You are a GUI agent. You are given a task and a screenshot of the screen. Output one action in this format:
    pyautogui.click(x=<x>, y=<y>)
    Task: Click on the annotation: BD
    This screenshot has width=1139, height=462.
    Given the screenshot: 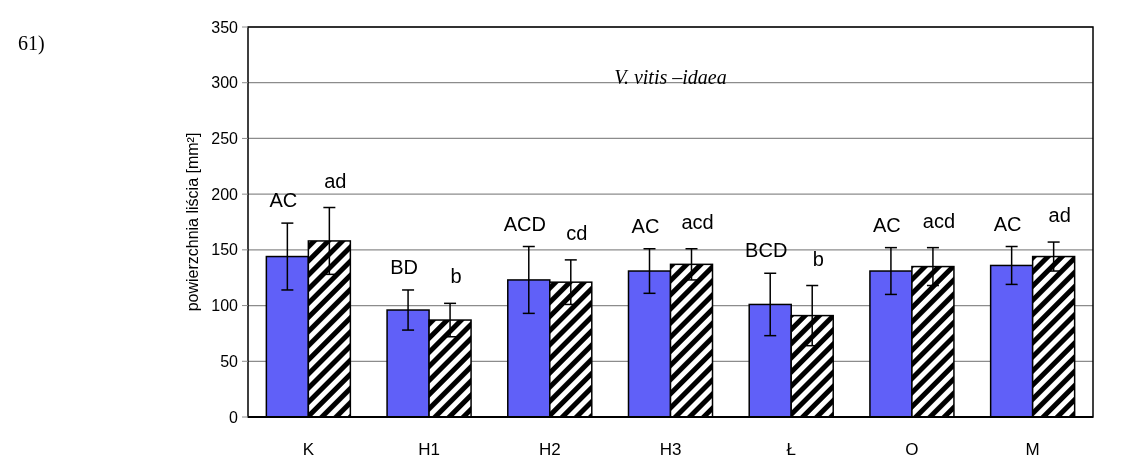 What is the action you would take?
    pyautogui.click(x=404, y=266)
    